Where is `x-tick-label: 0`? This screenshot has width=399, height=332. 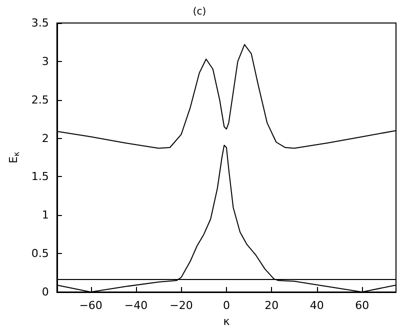 x-tick-label: 0 is located at coordinates (226, 305).